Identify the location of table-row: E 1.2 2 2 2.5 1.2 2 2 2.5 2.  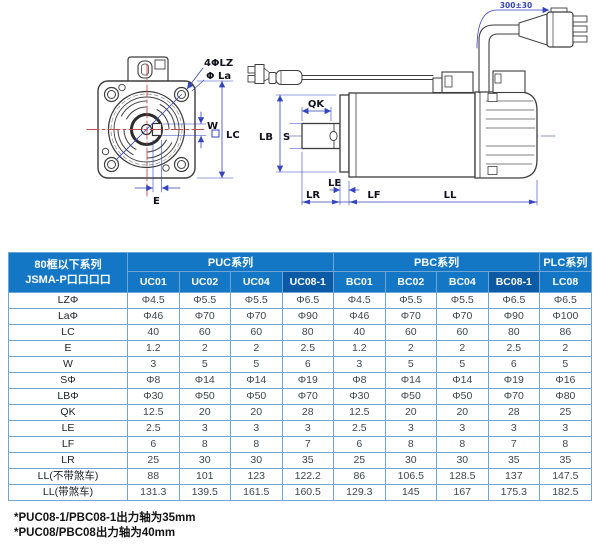
(300, 348).